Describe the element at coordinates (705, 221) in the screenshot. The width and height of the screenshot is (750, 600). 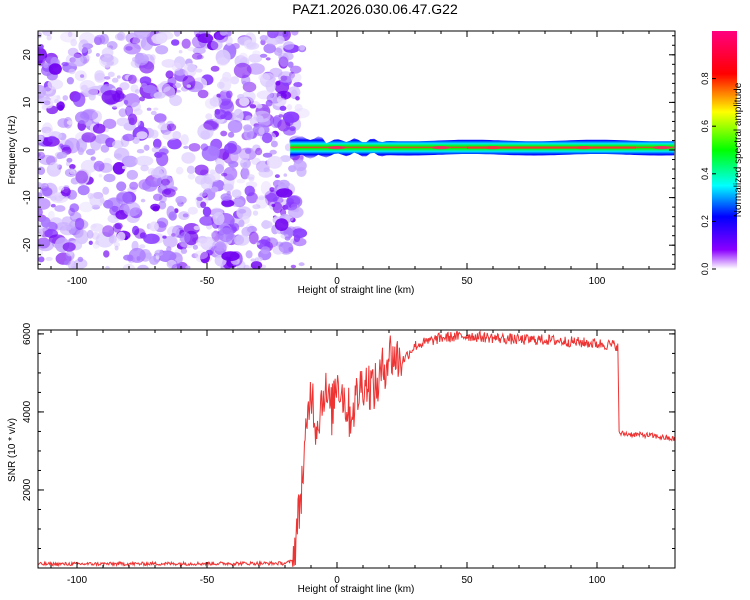
I see `colorbar-tick-label: 0.2` at that location.